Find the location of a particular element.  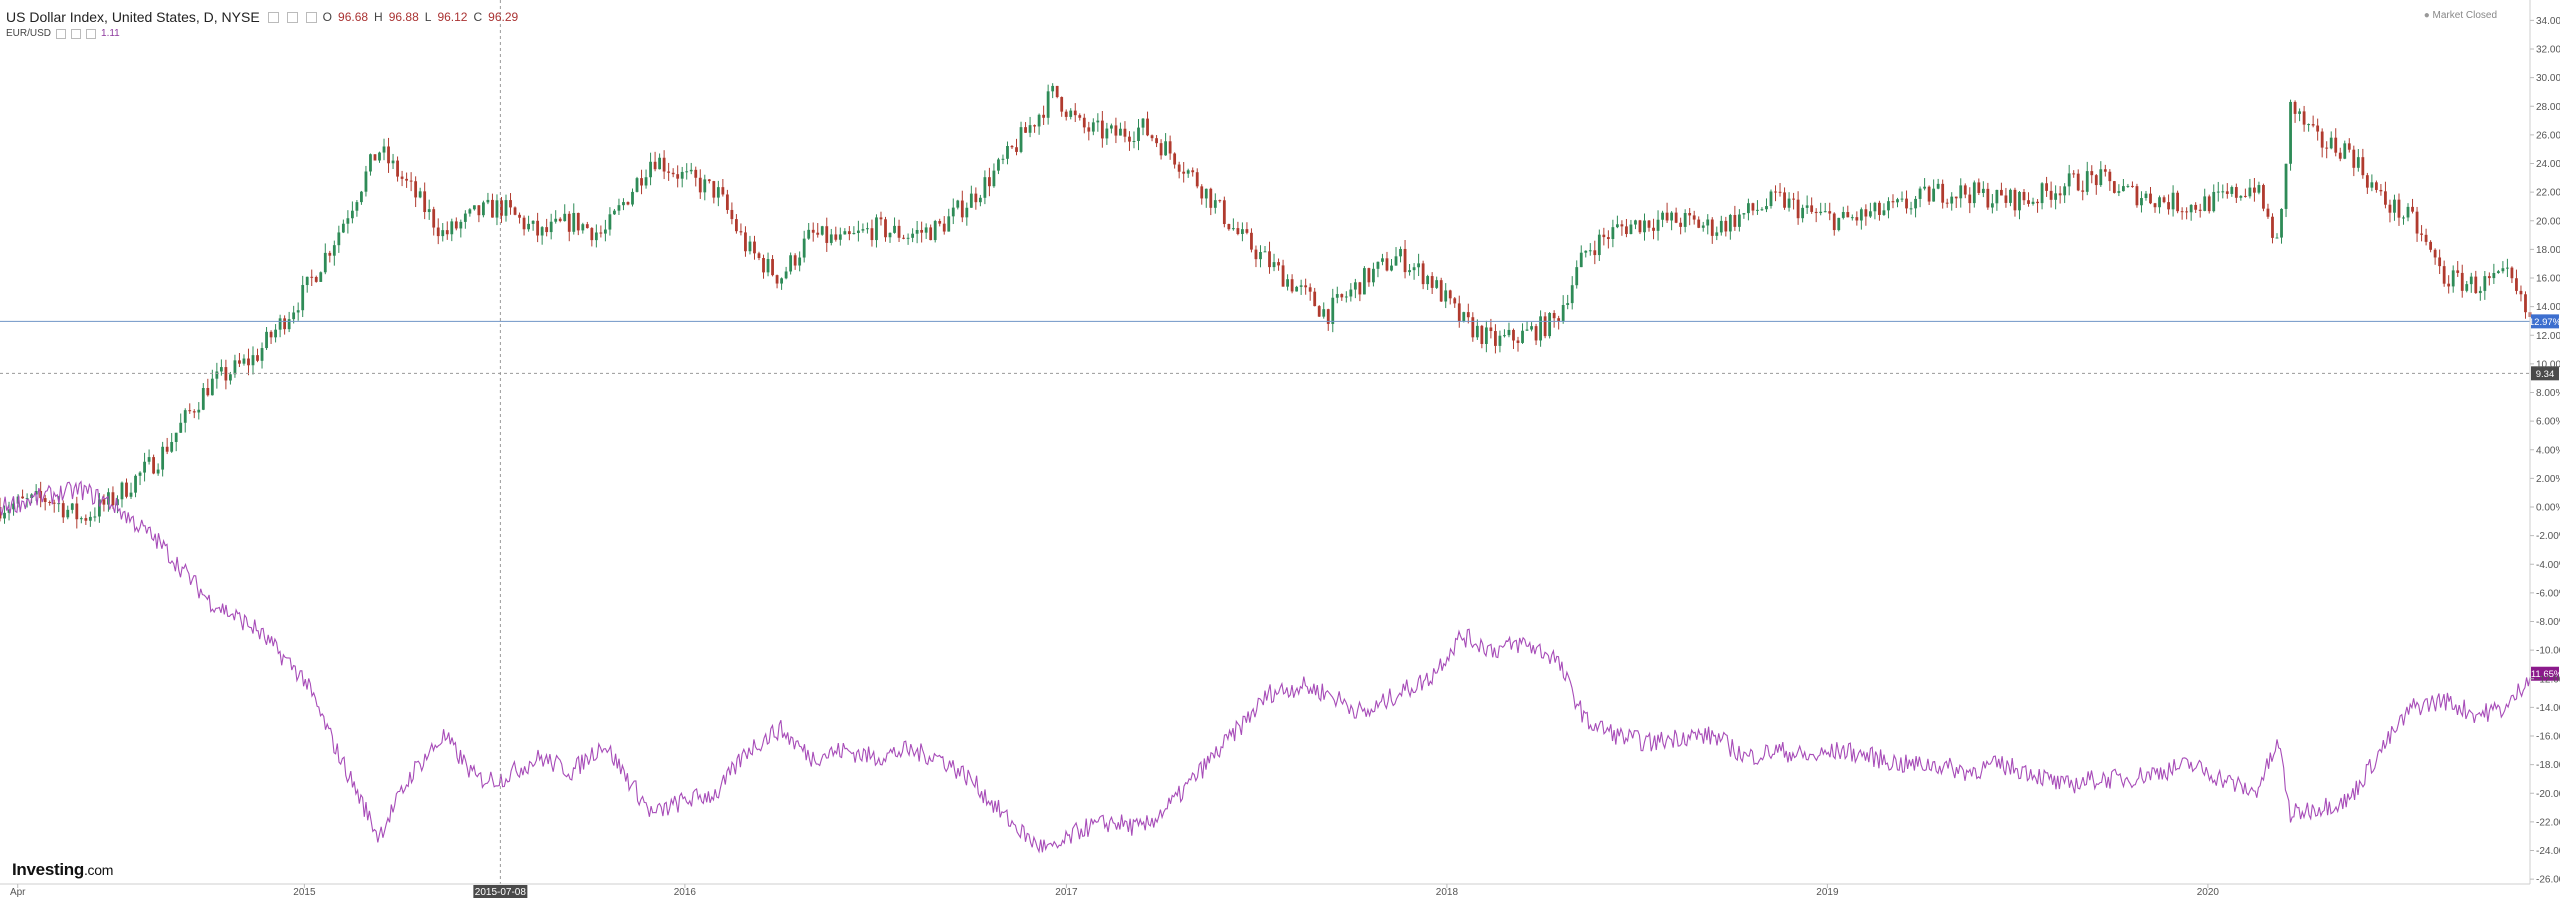

compare-dropdown-icon is located at coordinates (61, 33).